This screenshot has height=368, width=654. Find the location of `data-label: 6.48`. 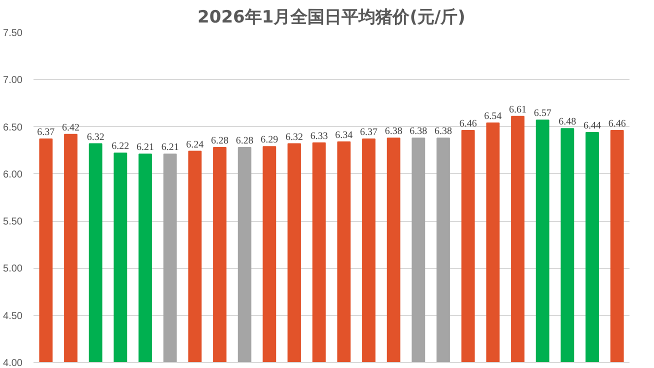

data-label: 6.48 is located at coordinates (567, 122).